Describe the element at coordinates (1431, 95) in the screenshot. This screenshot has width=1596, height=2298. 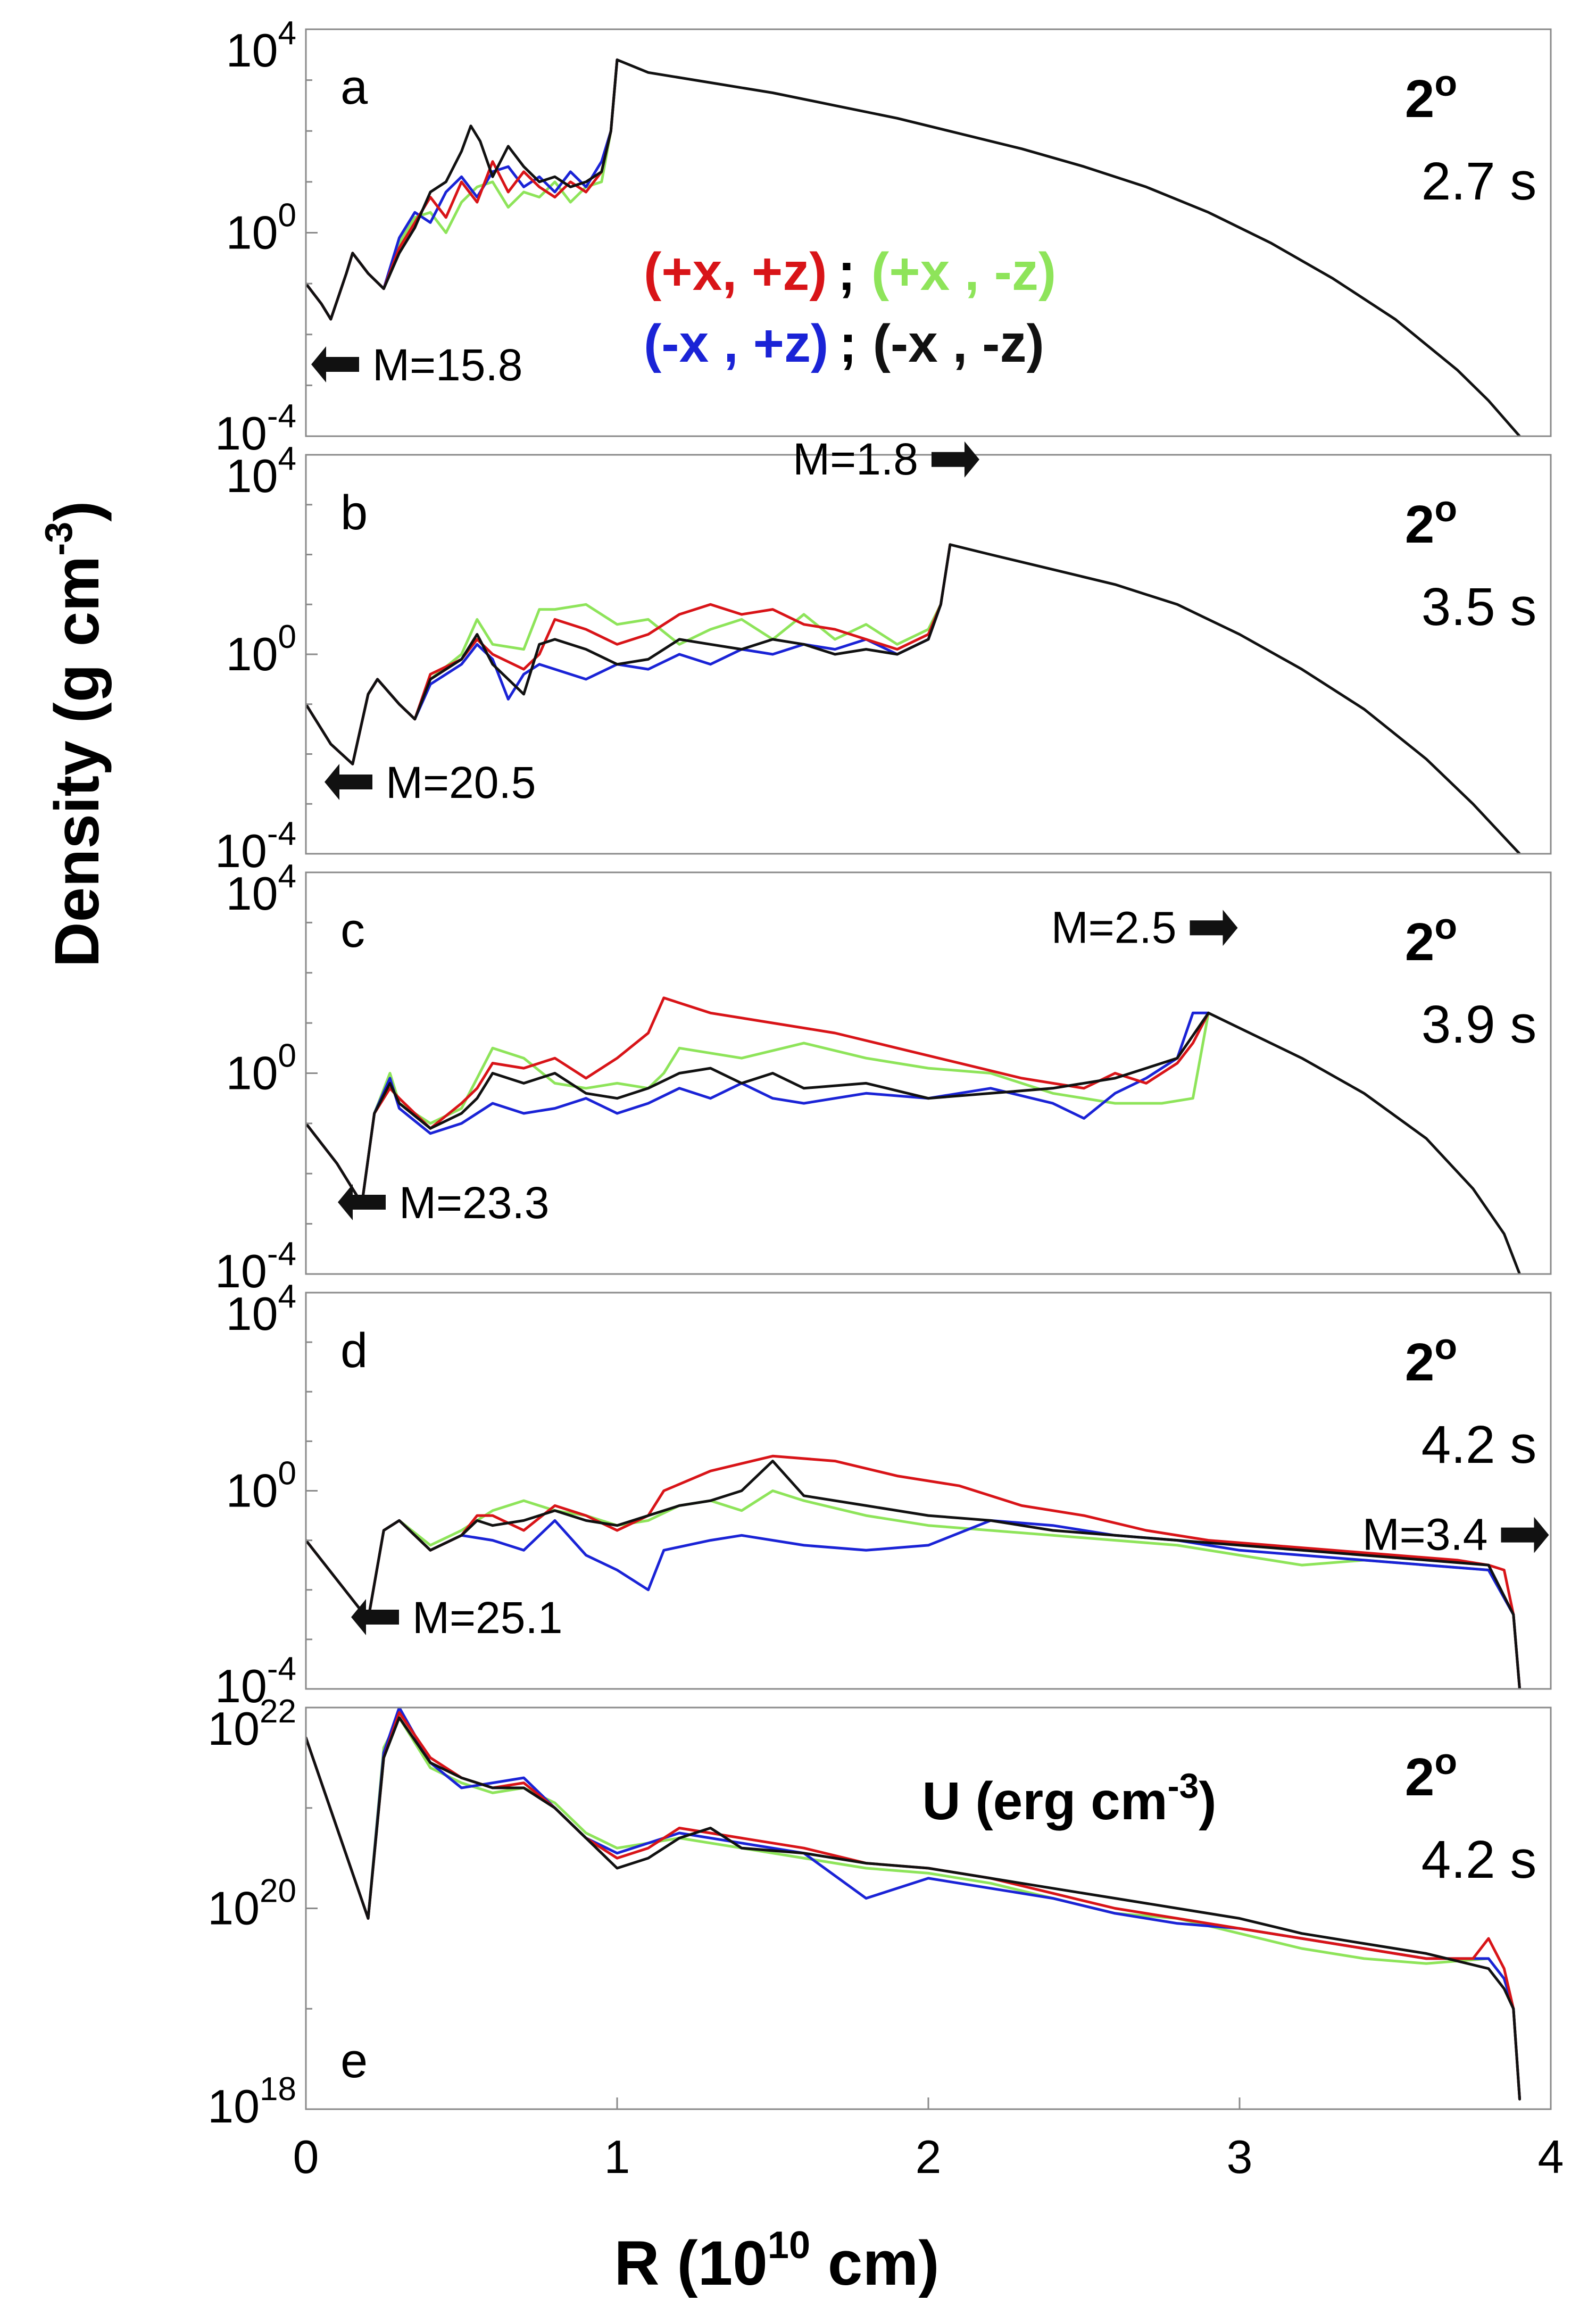
I see `panel-a-angle: 2o` at that location.